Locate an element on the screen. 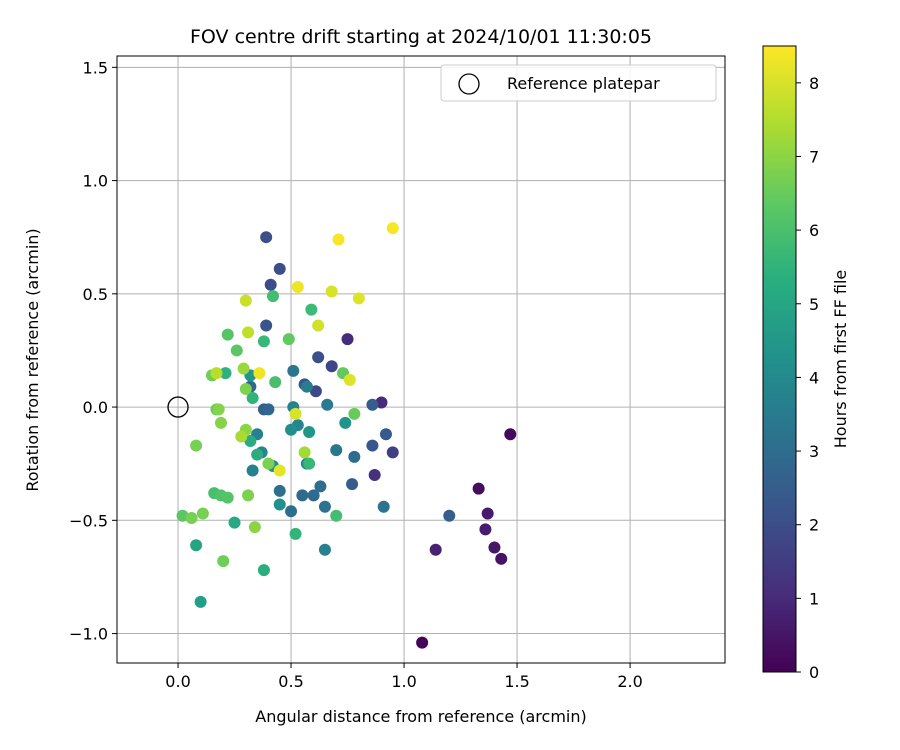  colorbar-tick-label: 3 is located at coordinates (814, 451).